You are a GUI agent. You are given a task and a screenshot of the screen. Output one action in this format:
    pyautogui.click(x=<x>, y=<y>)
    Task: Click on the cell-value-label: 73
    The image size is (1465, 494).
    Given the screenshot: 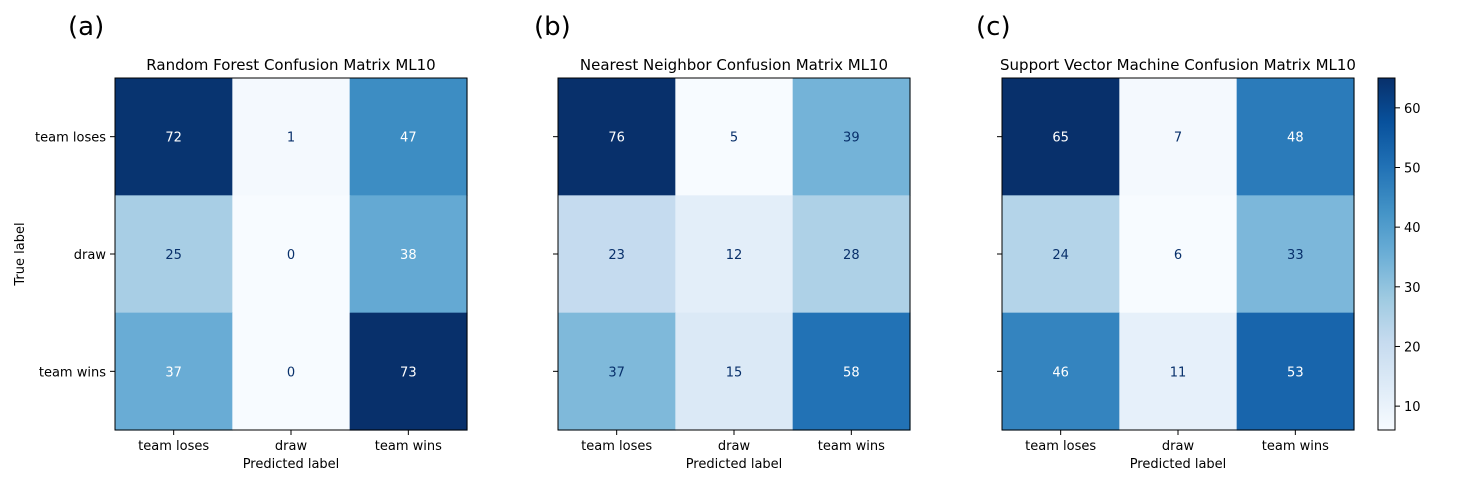 What is the action you would take?
    pyautogui.click(x=408, y=372)
    